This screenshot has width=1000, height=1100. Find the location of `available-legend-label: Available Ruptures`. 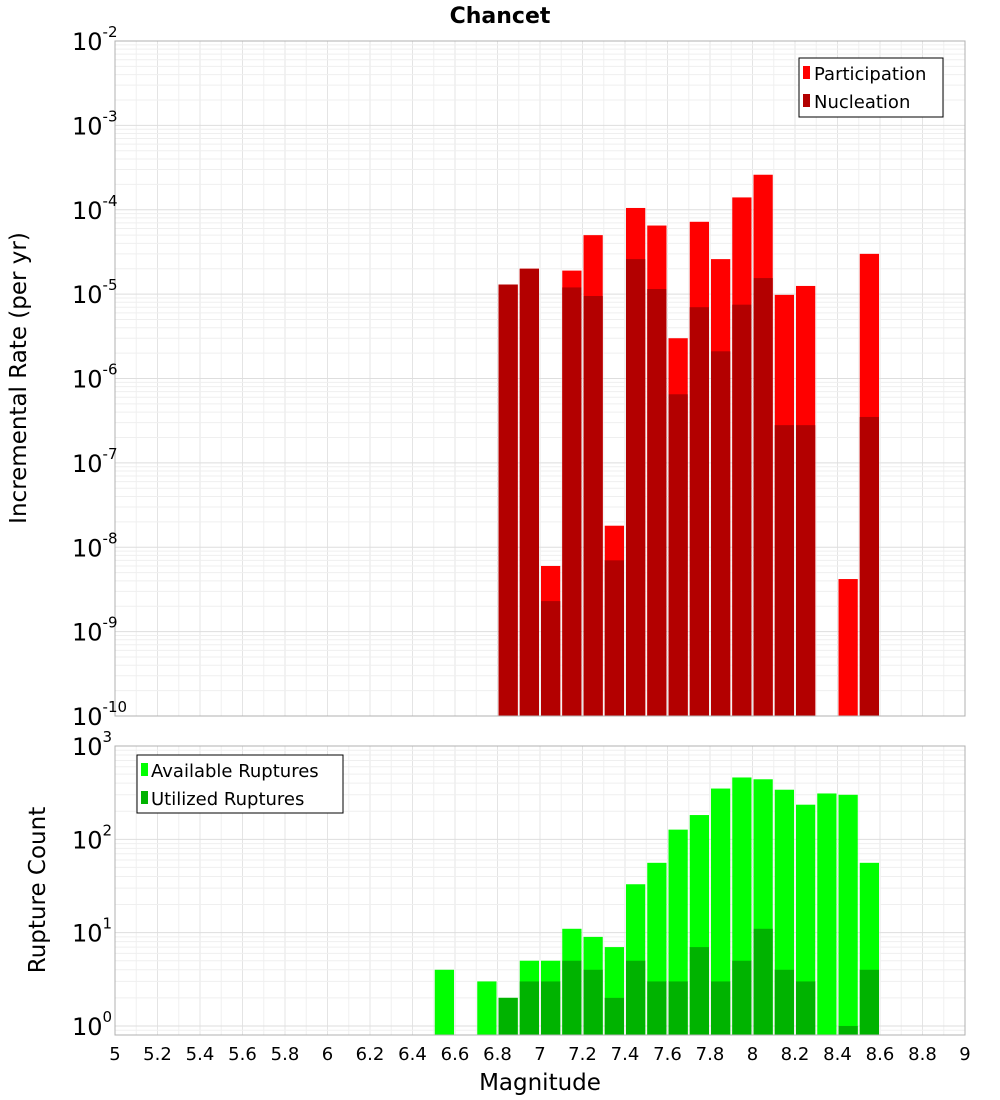

available-legend-label: Available Ruptures is located at coordinates (235, 771).